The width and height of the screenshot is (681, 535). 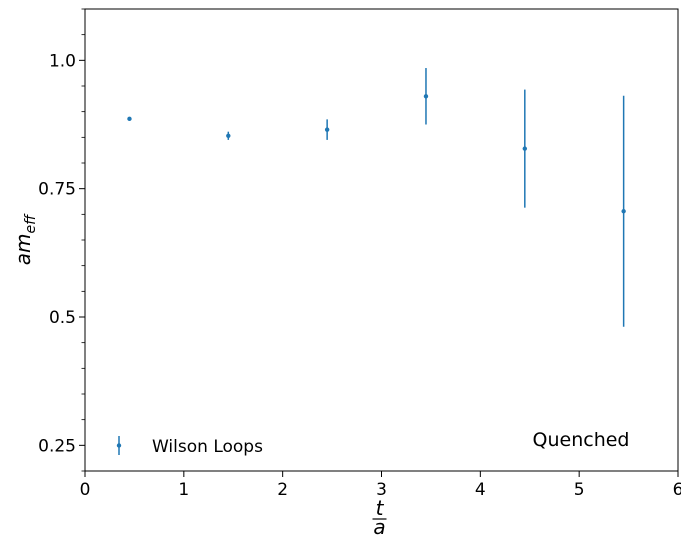 What do you see at coordinates (57, 190) in the screenshot?
I see `y-tick-label: 0.75` at bounding box center [57, 190].